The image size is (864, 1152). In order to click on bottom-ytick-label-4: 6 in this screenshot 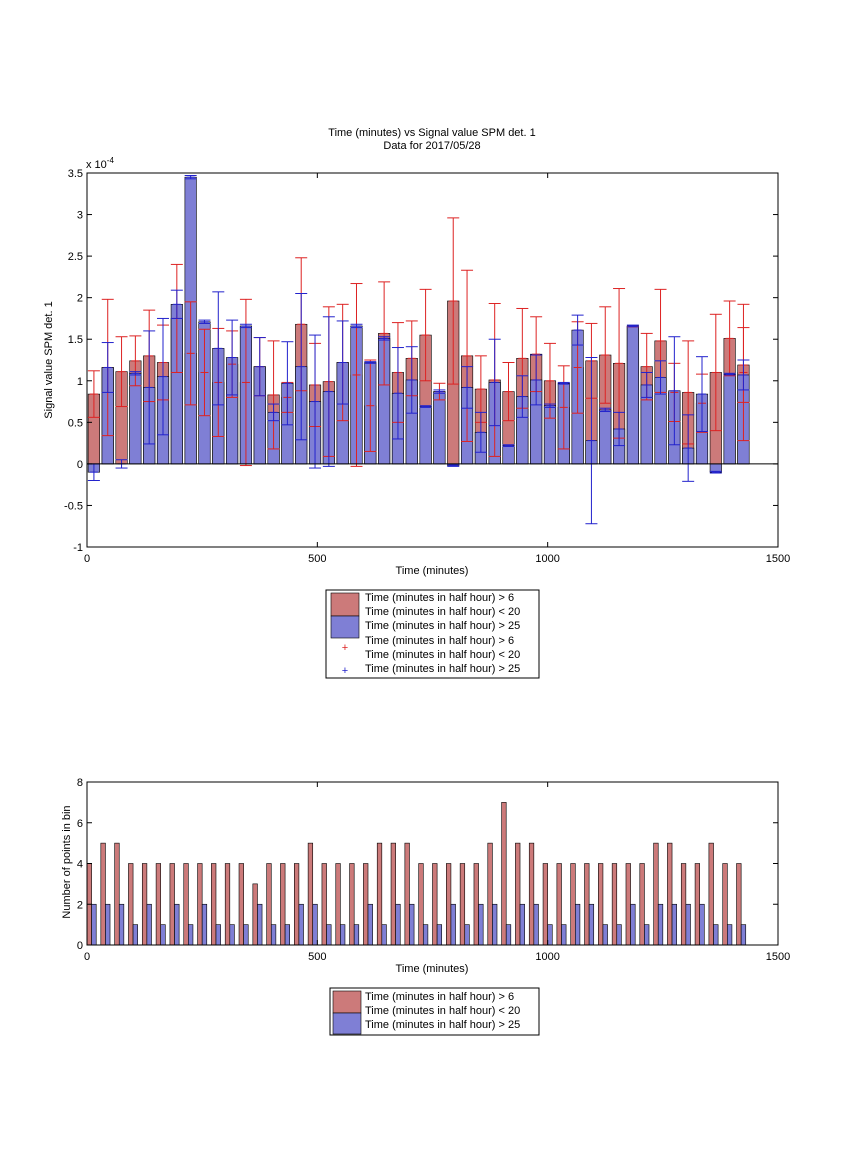, I will do `click(80, 824)`.